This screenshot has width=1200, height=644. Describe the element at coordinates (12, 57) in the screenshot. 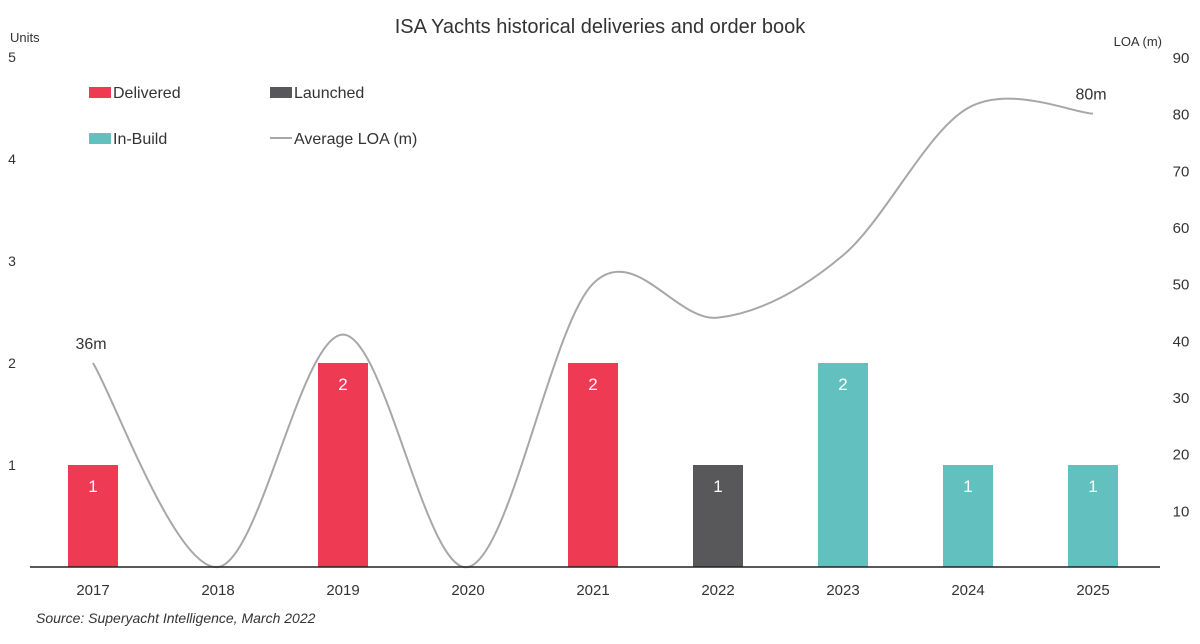

I see `y-left-tick-label: 5` at that location.